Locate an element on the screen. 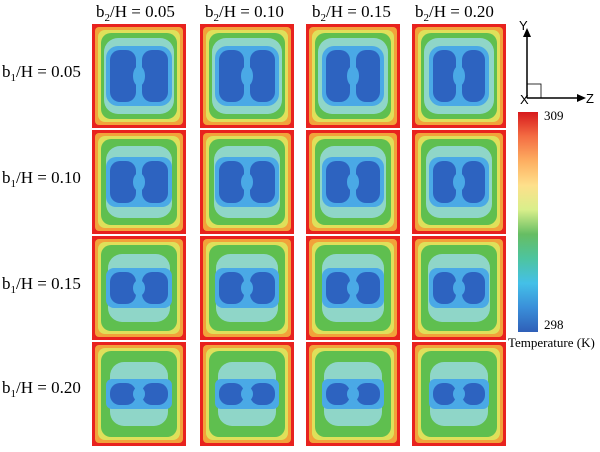  colorbar-max-label: 309 is located at coordinates (554, 115).